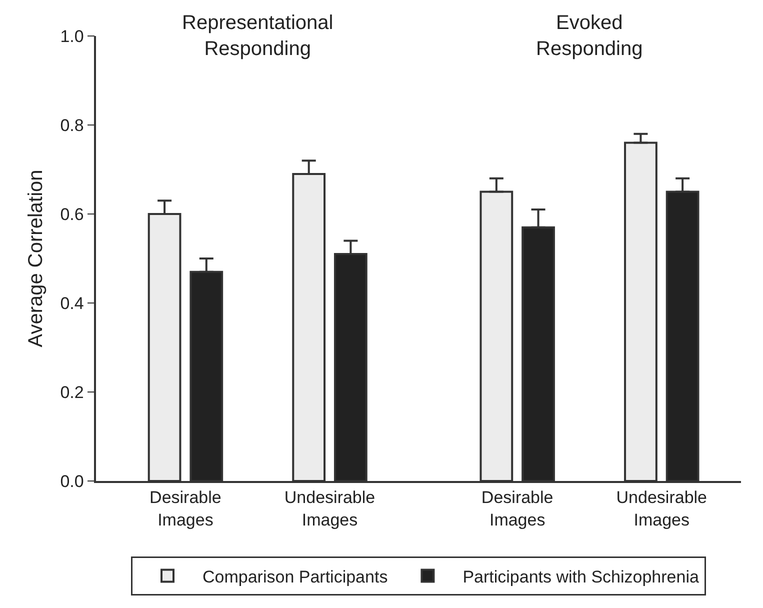 The height and width of the screenshot is (608, 763). I want to click on y-tick-label: 0.8, so click(72, 125).